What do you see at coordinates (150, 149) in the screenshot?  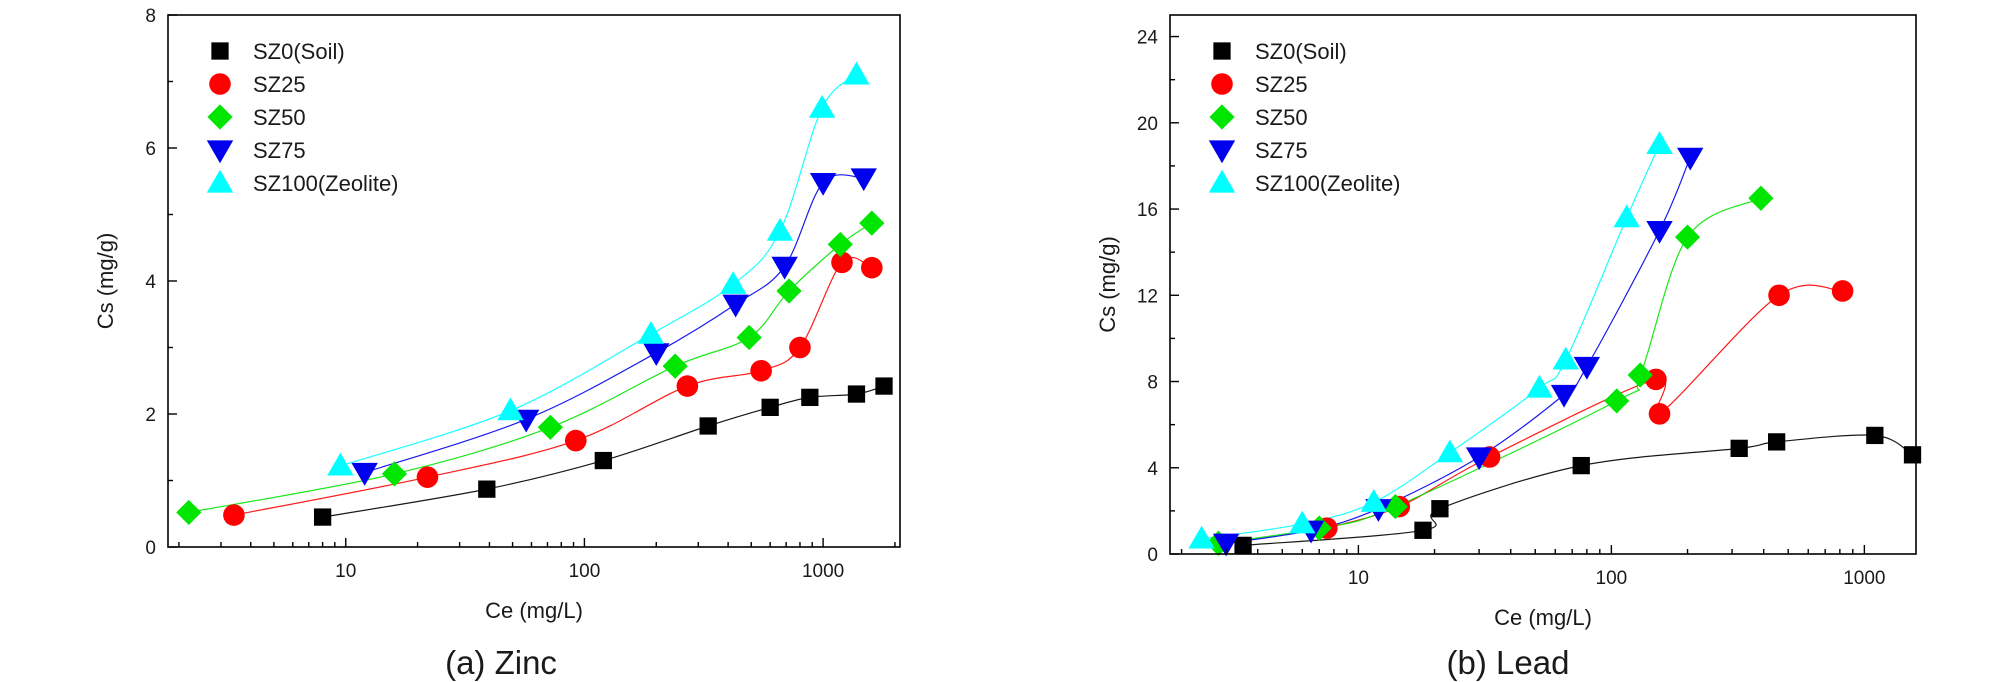 I see `y-tick-label: 6` at bounding box center [150, 149].